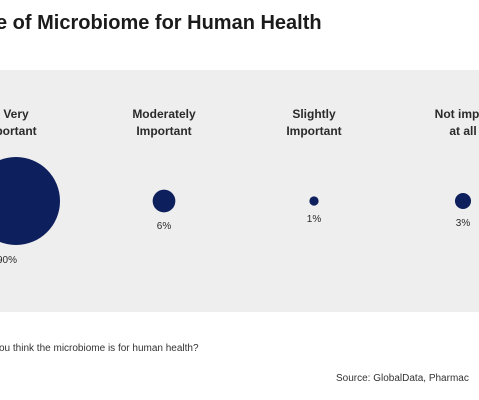 The height and width of the screenshot is (400, 479). What do you see at coordinates (402, 378) in the screenshot?
I see `source-note: Source: GlobalData, Pharmac` at bounding box center [402, 378].